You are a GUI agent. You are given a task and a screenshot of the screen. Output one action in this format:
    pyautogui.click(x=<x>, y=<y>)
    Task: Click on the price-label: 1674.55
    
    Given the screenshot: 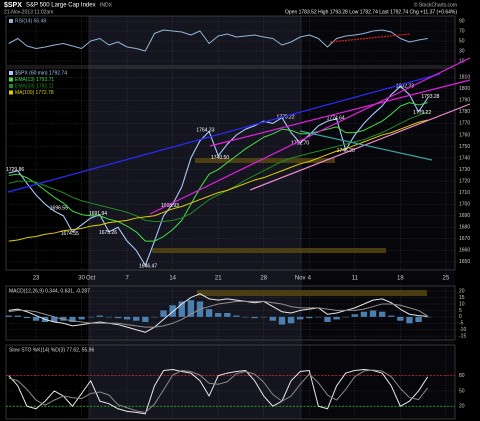 What is the action you would take?
    pyautogui.click(x=70, y=234)
    